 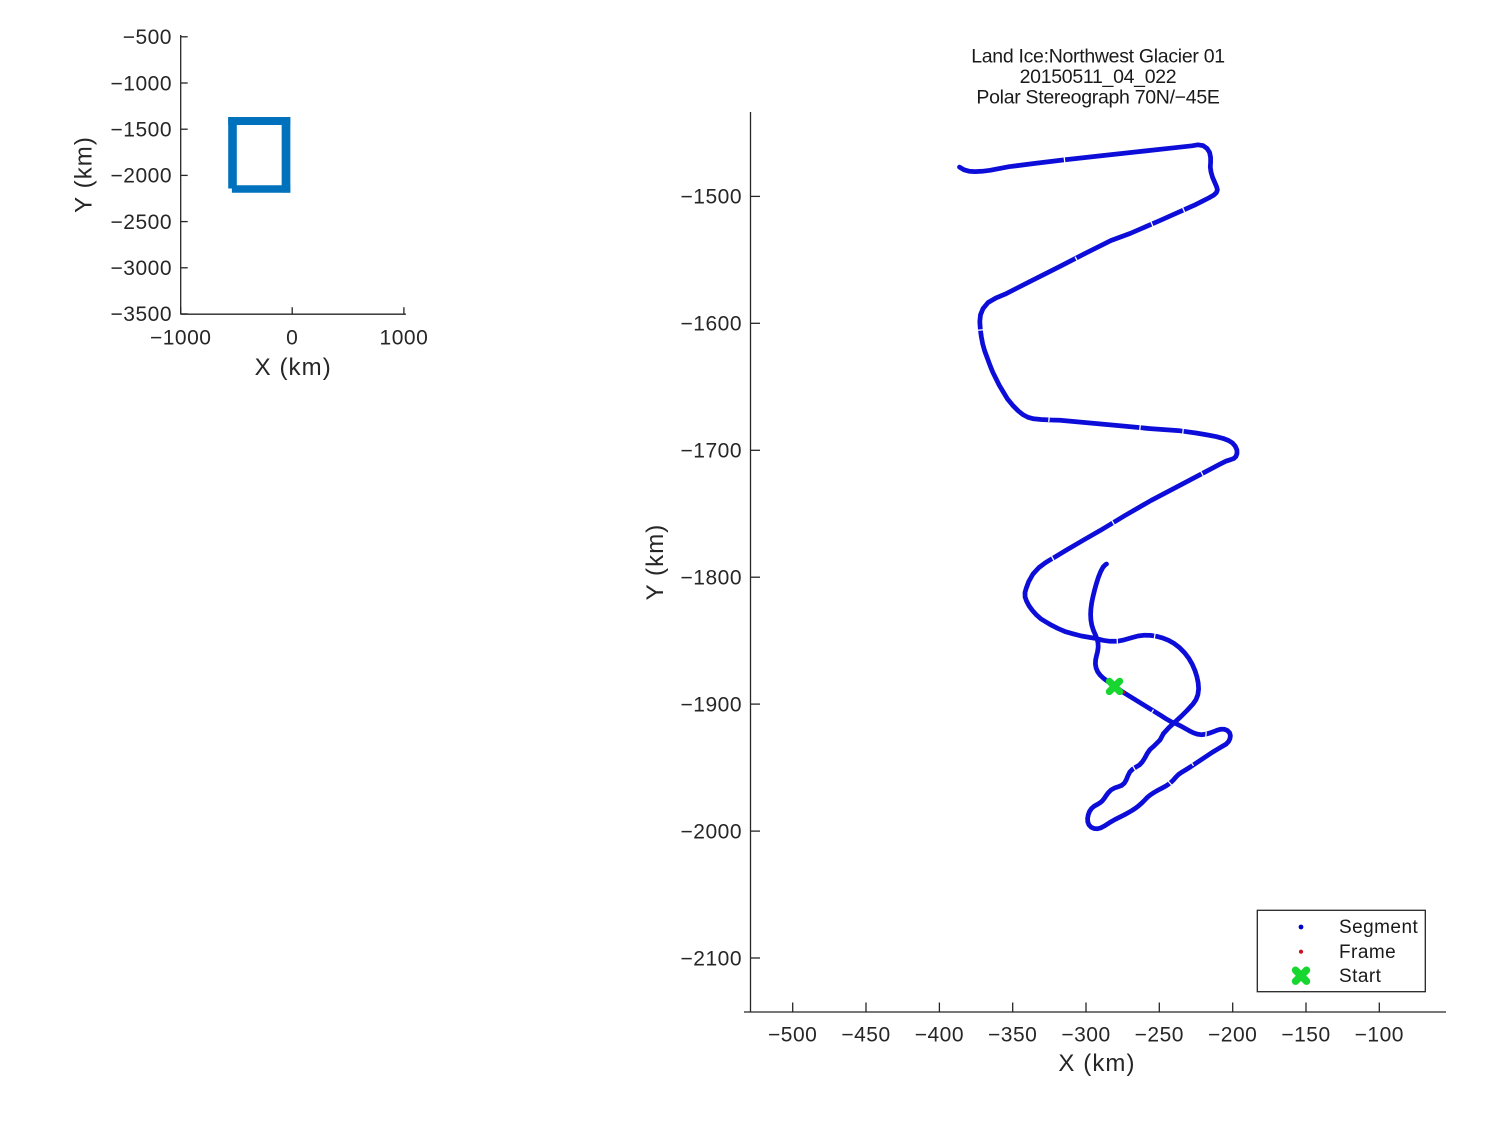 I want to click on svg-text: 20150511_04_022, so click(x=1098, y=77).